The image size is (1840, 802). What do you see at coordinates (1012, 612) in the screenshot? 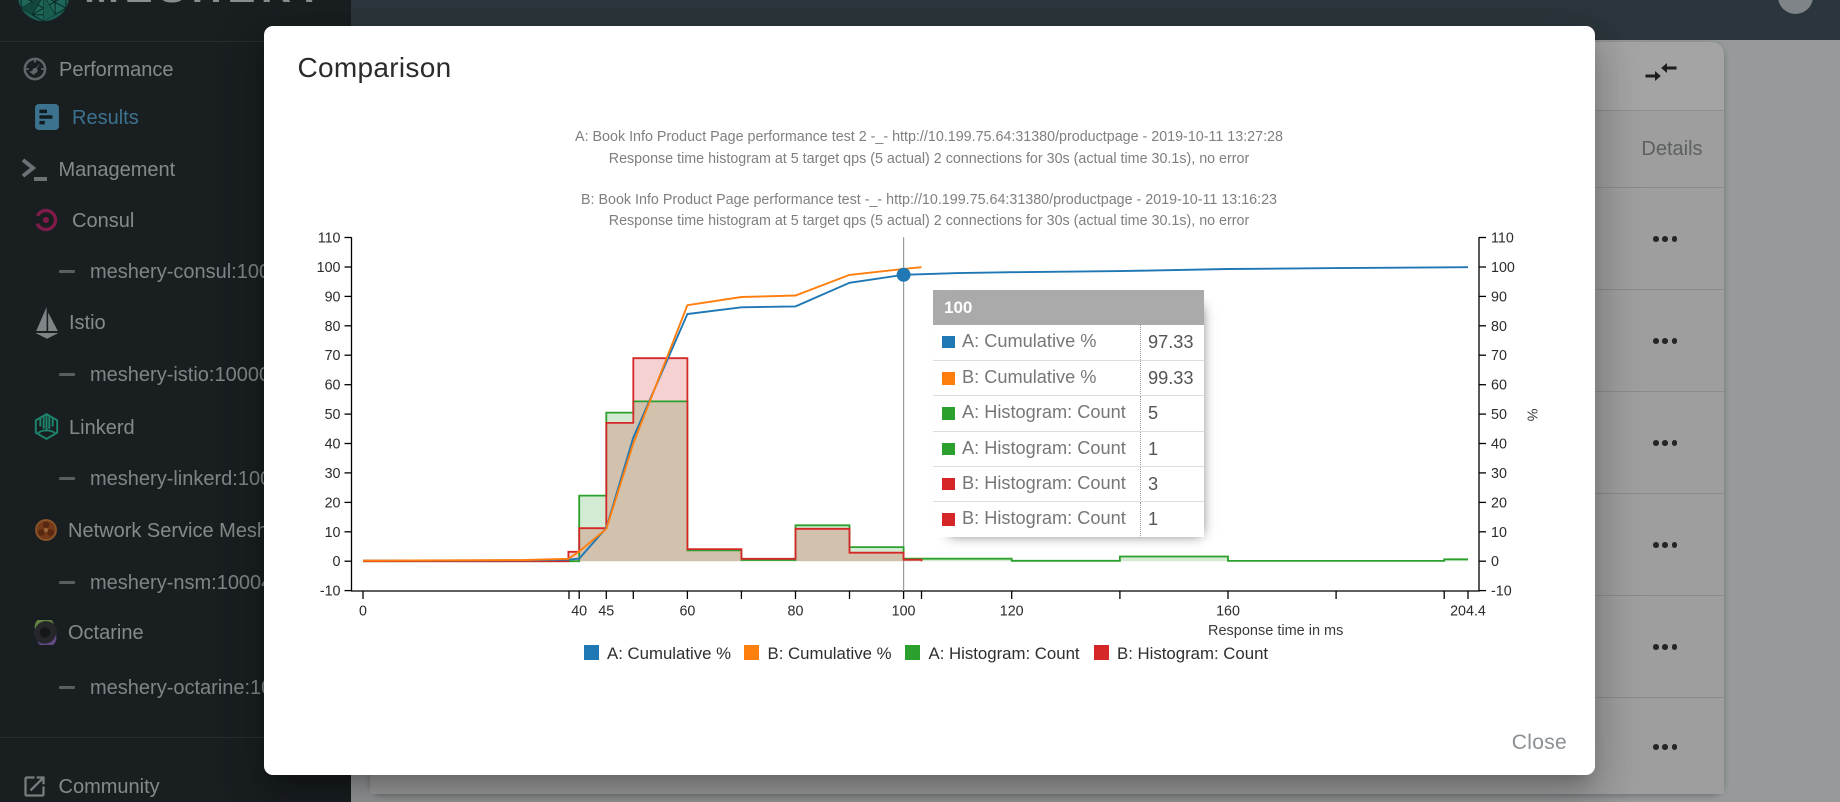
I see `svg-text: 120` at bounding box center [1012, 612].